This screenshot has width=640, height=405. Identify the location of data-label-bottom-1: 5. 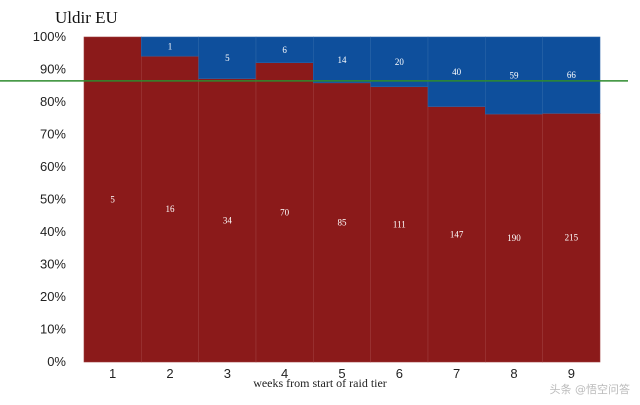
(112, 200).